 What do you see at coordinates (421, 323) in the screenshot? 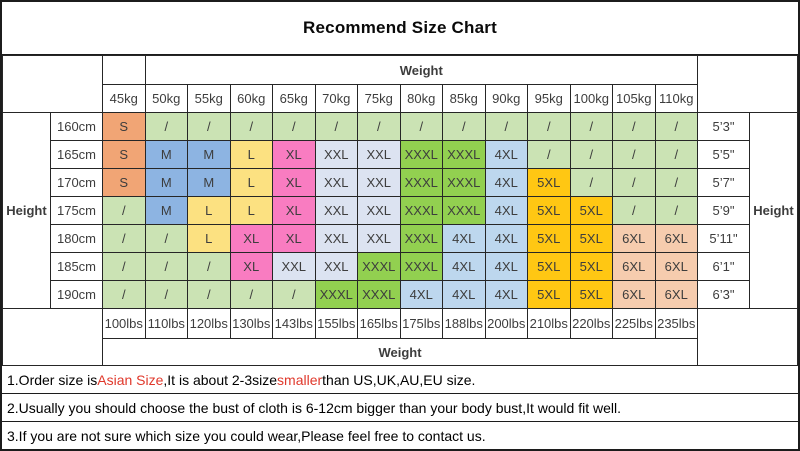
I see `lbs-header-cell: 175lbs` at bounding box center [421, 323].